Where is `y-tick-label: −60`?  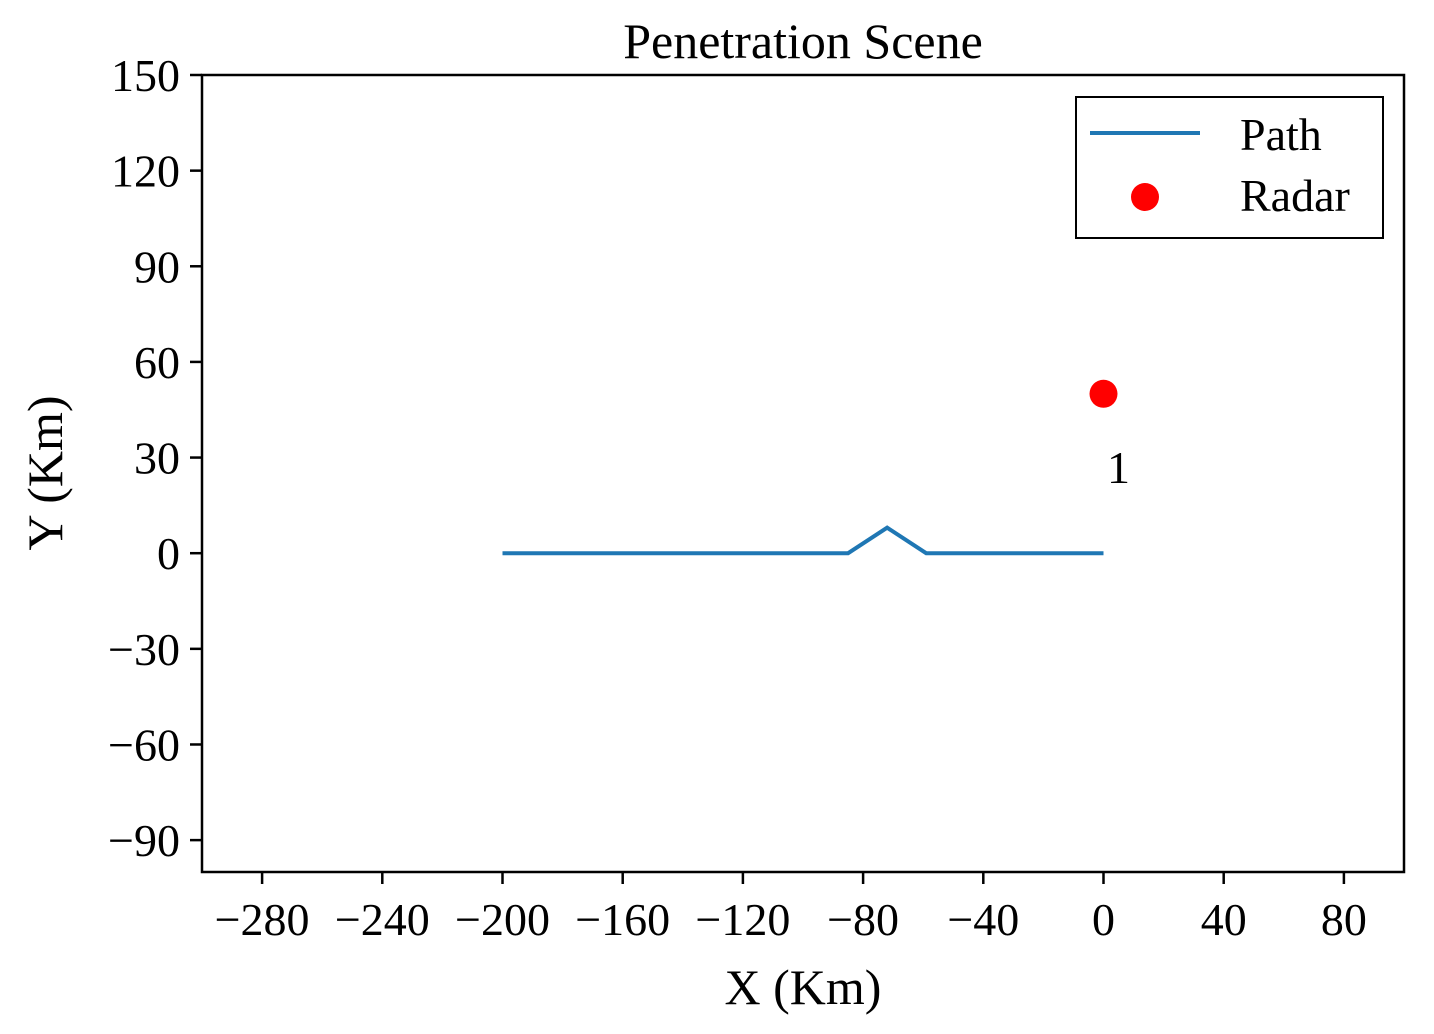 y-tick-label: −60 is located at coordinates (144, 744).